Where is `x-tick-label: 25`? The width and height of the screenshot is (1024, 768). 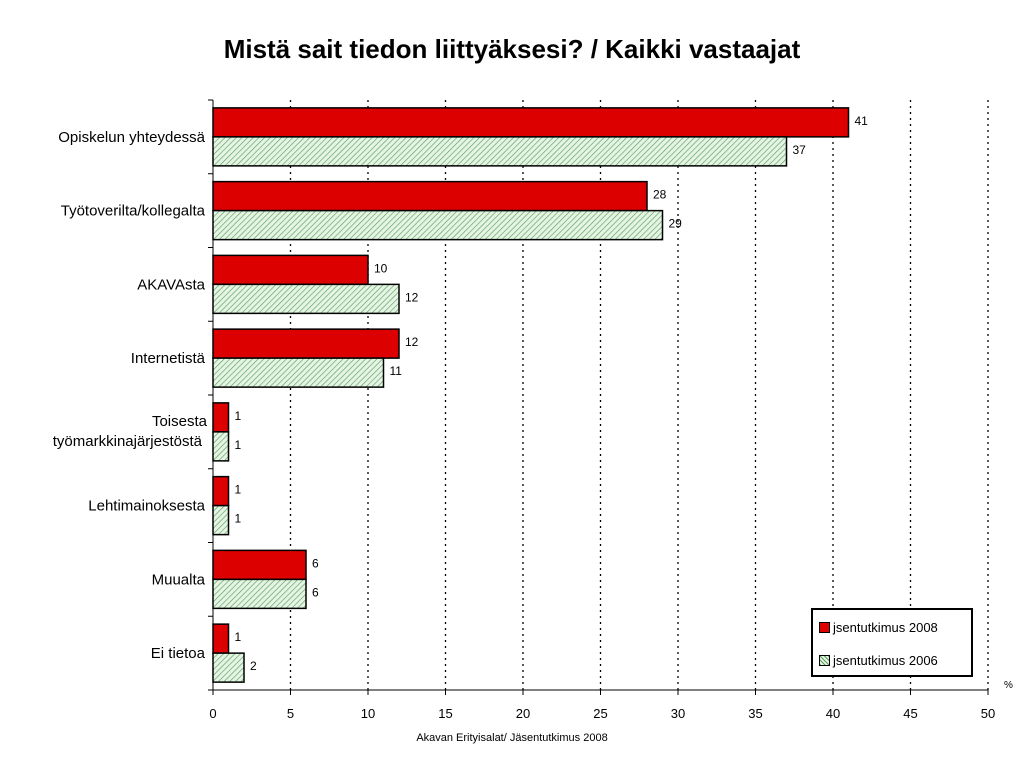
x-tick-label: 25 is located at coordinates (600, 713).